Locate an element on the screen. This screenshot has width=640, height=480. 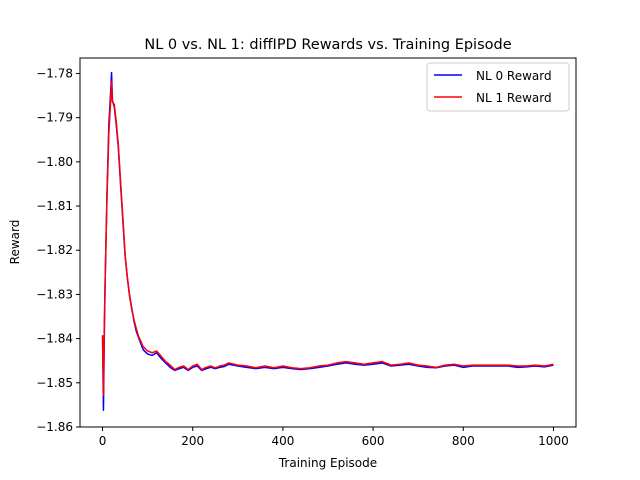
legend-box is located at coordinates (498, 87).